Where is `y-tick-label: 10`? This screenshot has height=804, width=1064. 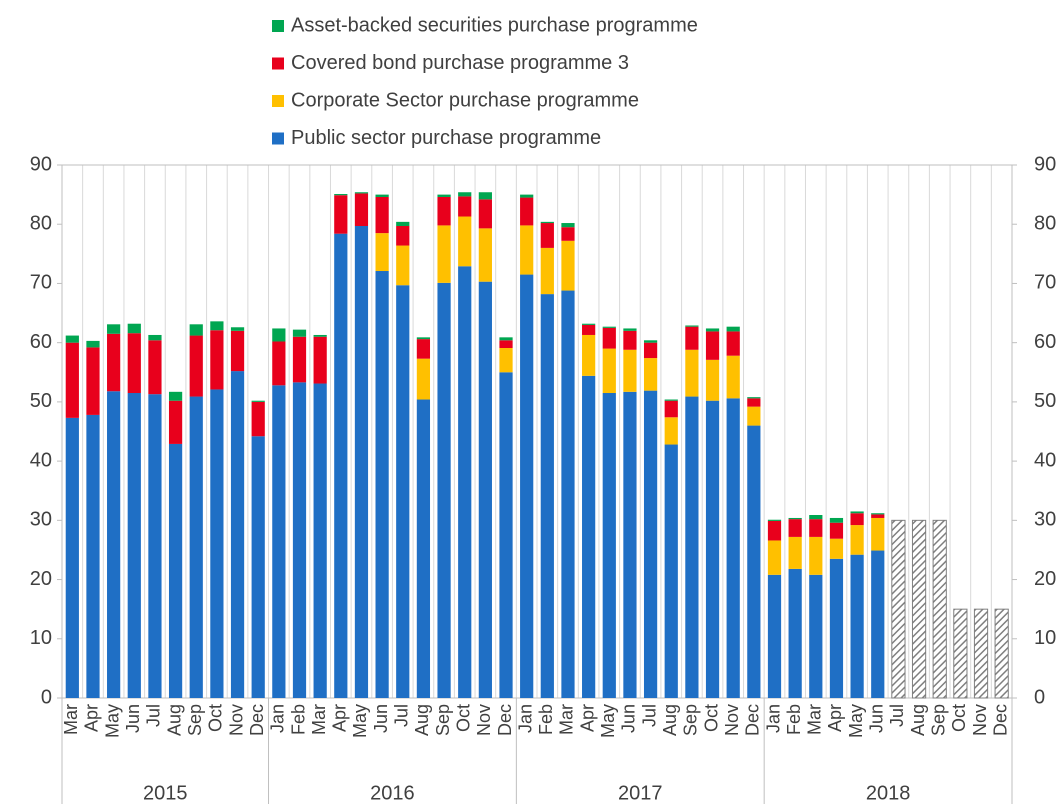 y-tick-label: 10 is located at coordinates (41, 638).